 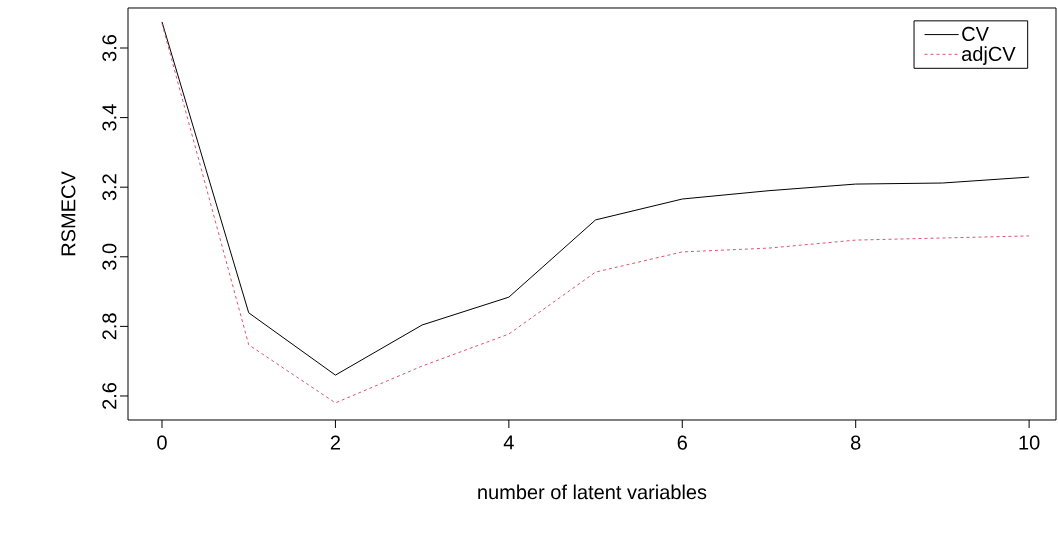 What do you see at coordinates (68, 213) in the screenshot?
I see `y-axis-title: RSMECV` at bounding box center [68, 213].